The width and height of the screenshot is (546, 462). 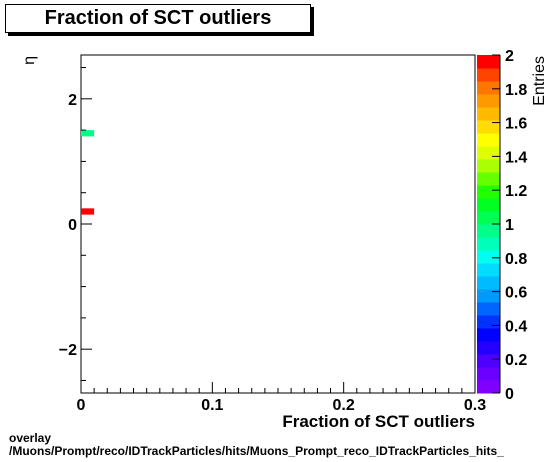 What do you see at coordinates (516, 259) in the screenshot?
I see `palette-tick-label: 0.8` at bounding box center [516, 259].